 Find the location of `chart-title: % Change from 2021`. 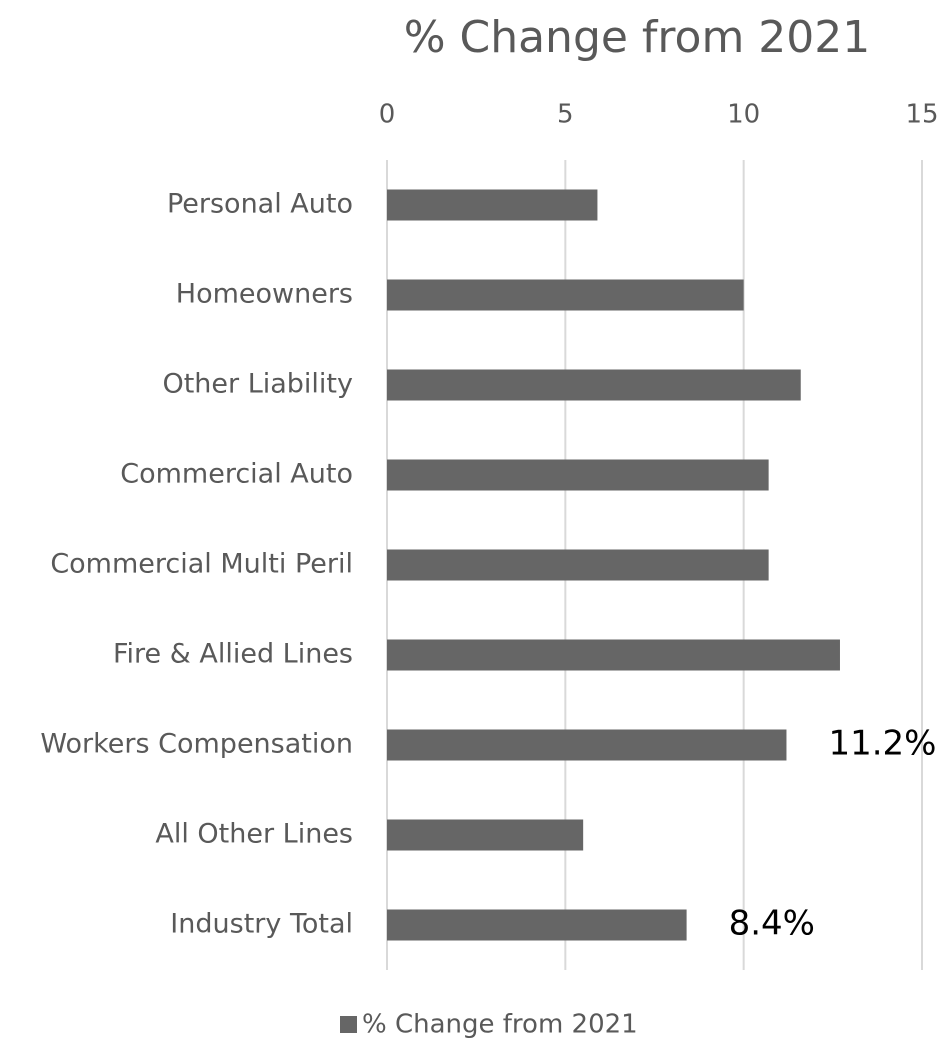

chart-title: % Change from 2021 is located at coordinates (637, 37).